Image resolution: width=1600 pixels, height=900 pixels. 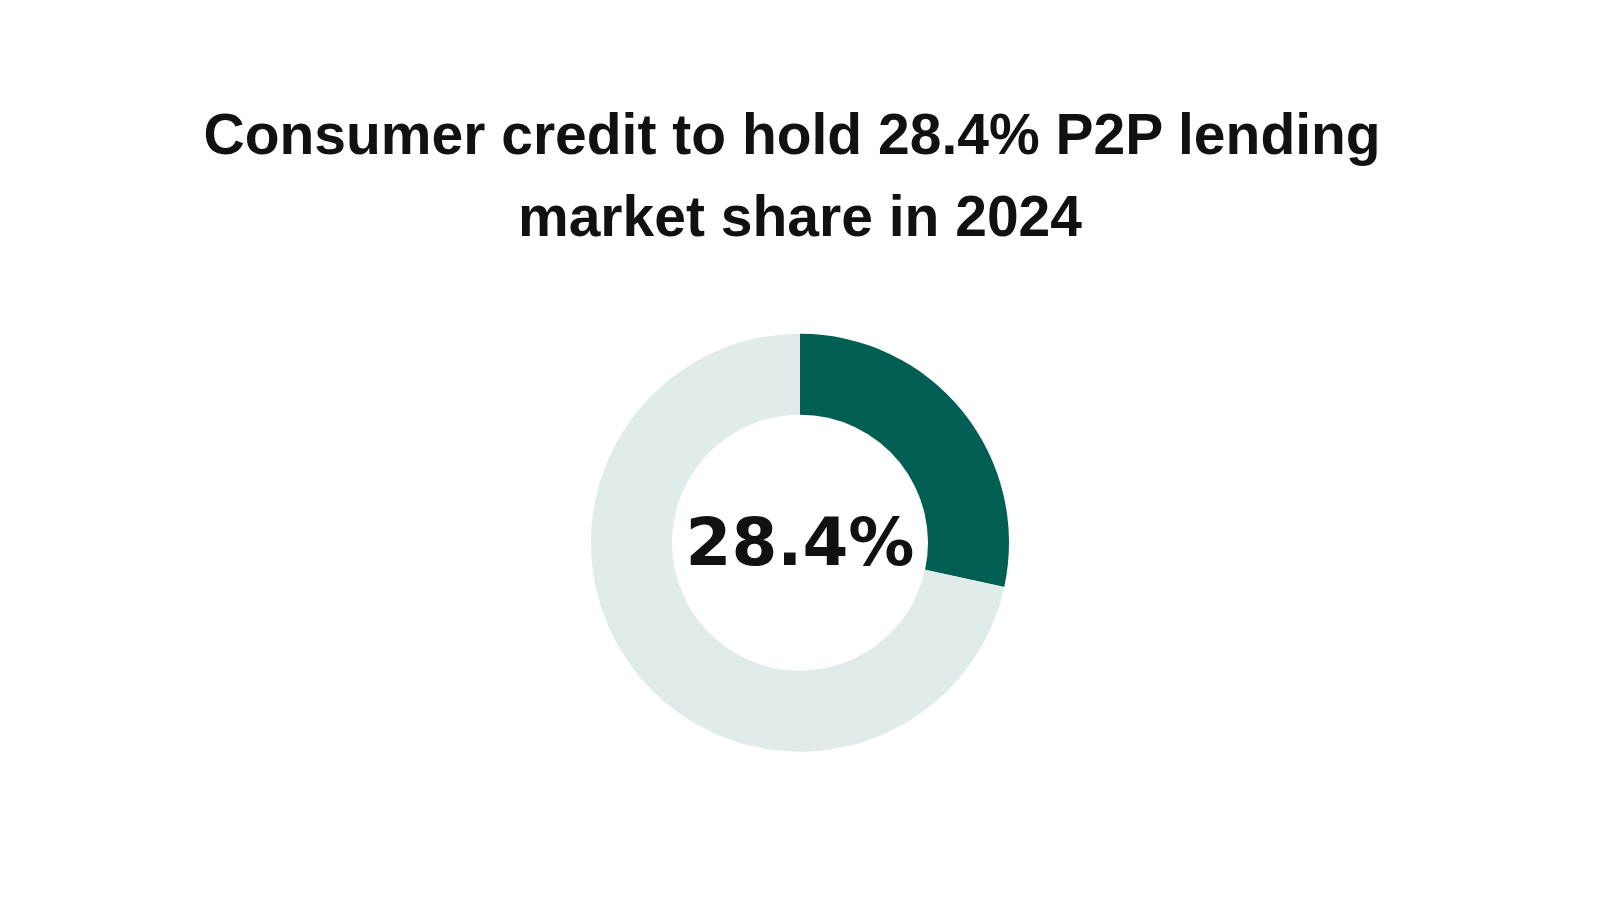 What do you see at coordinates (800, 543) in the screenshot?
I see `data-label: 28.4%` at bounding box center [800, 543].